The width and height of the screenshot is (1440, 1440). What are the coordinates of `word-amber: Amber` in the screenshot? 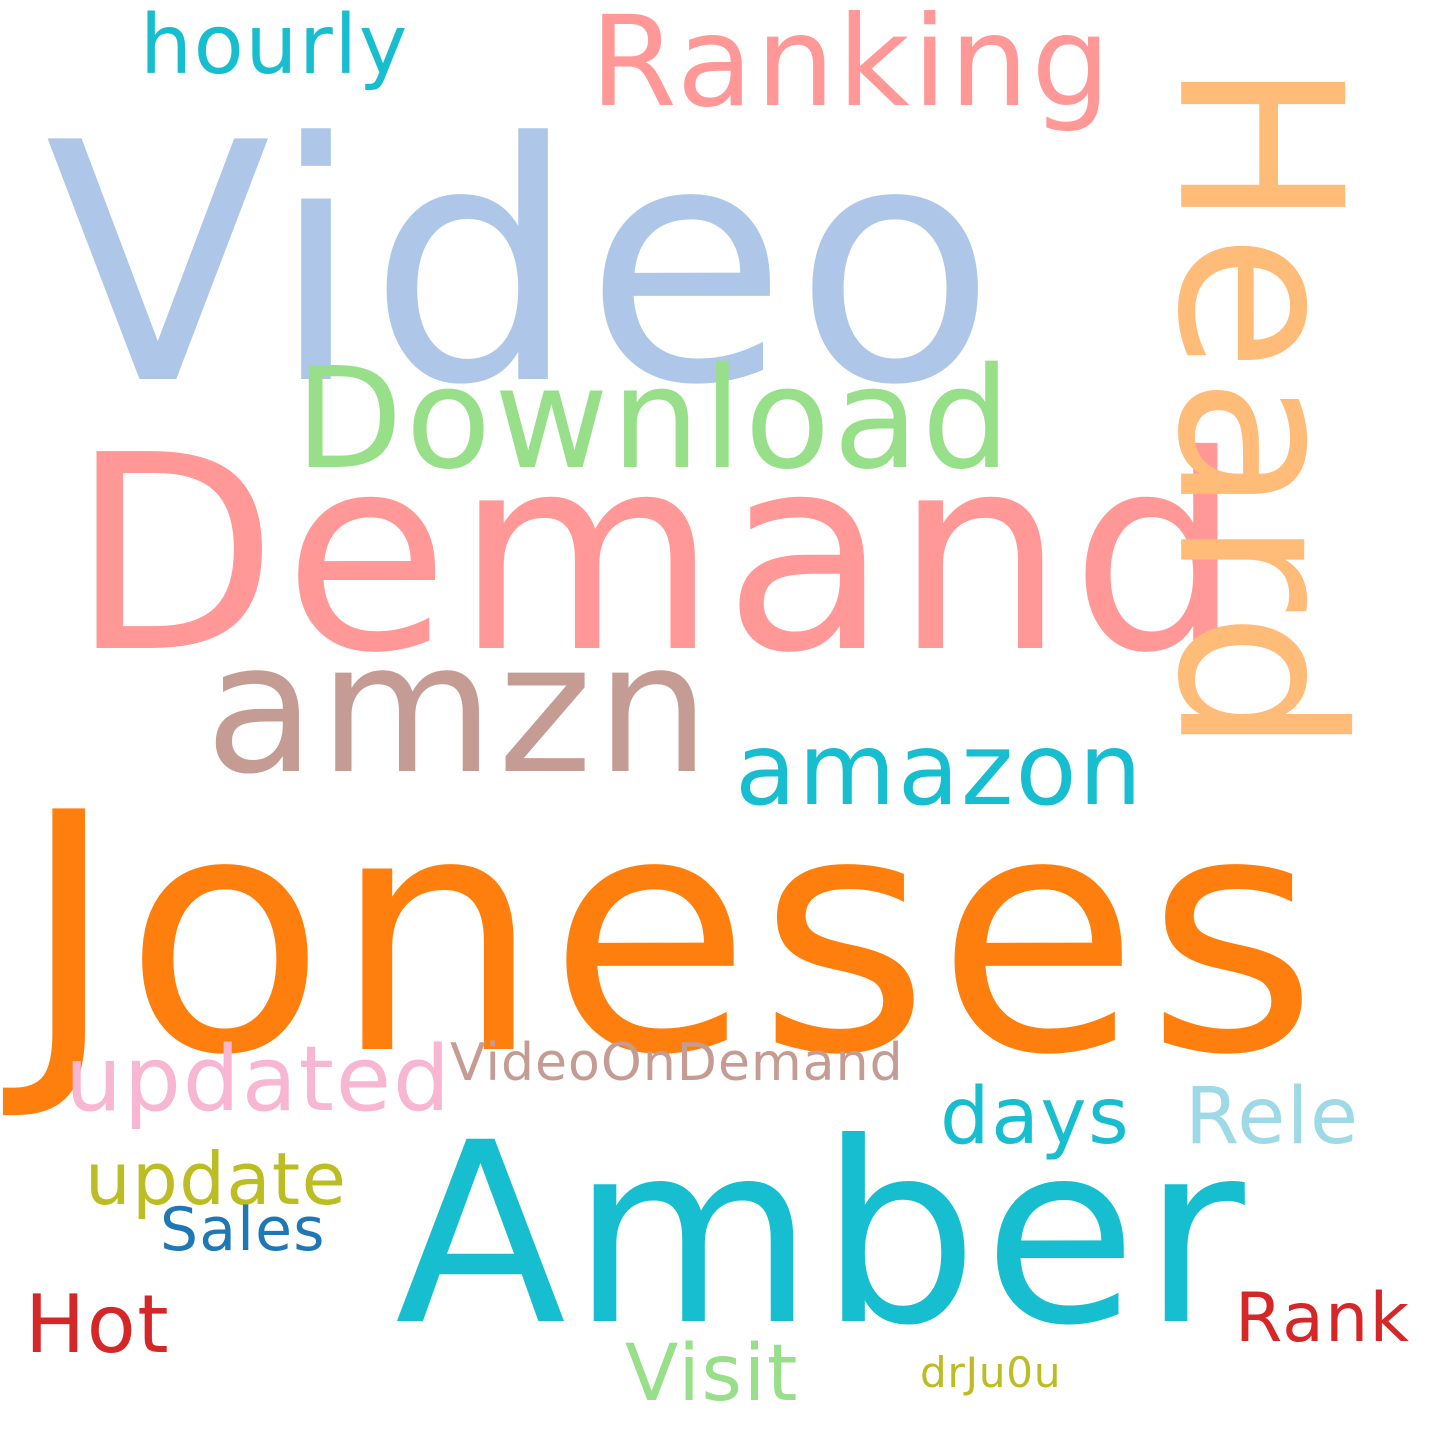 It's located at (822, 1234).